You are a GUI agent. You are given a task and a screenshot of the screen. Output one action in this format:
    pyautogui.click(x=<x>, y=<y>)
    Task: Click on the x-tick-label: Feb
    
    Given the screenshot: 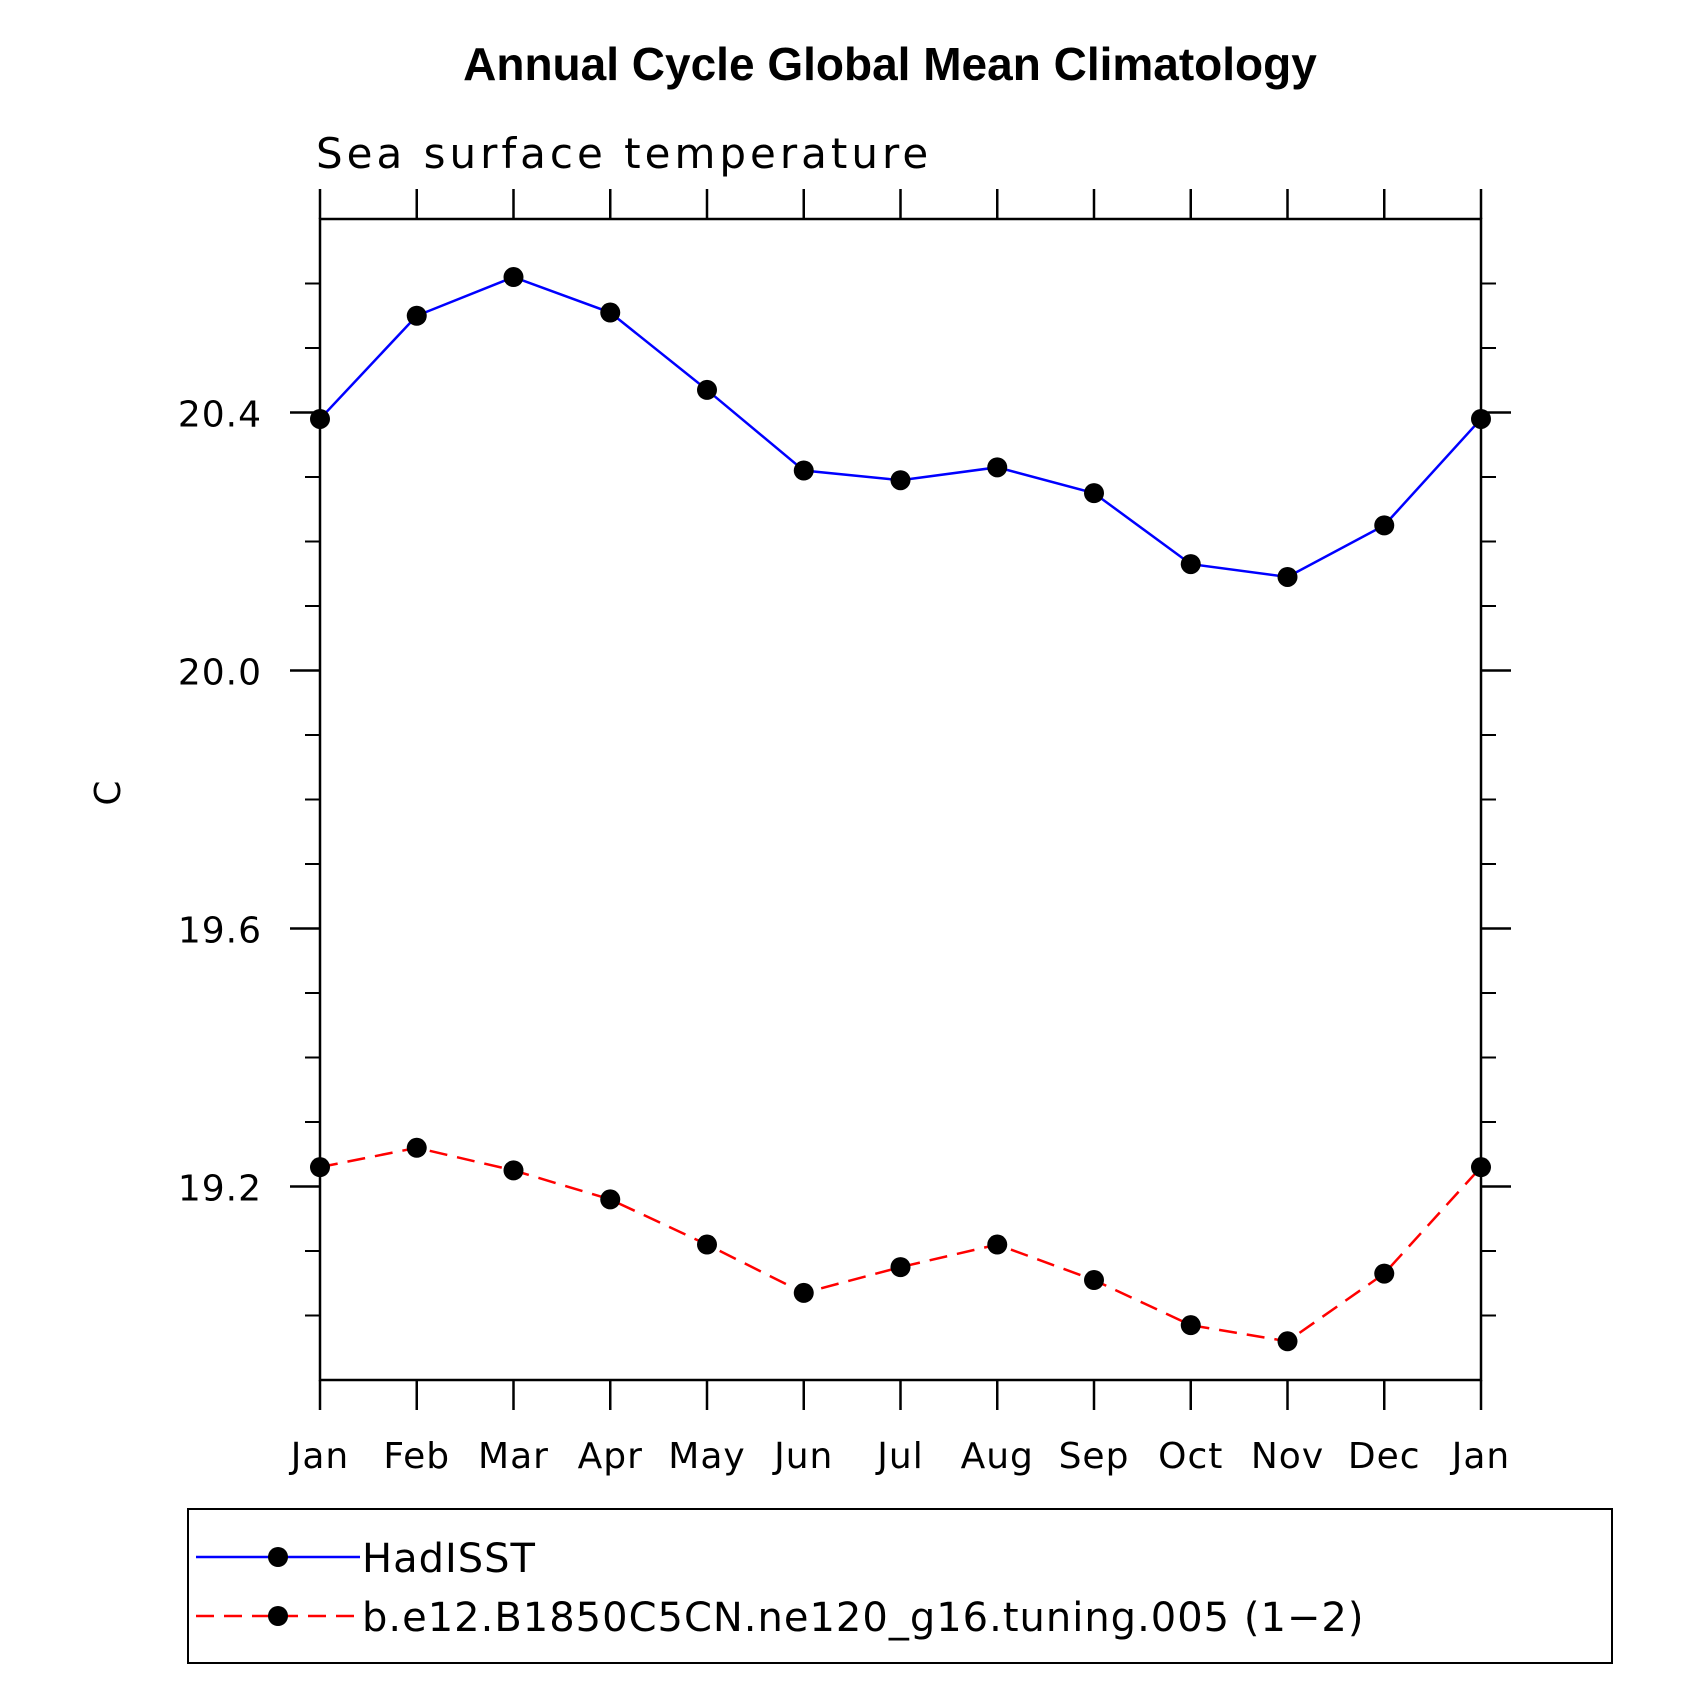 What is the action you would take?
    pyautogui.click(x=416, y=1456)
    